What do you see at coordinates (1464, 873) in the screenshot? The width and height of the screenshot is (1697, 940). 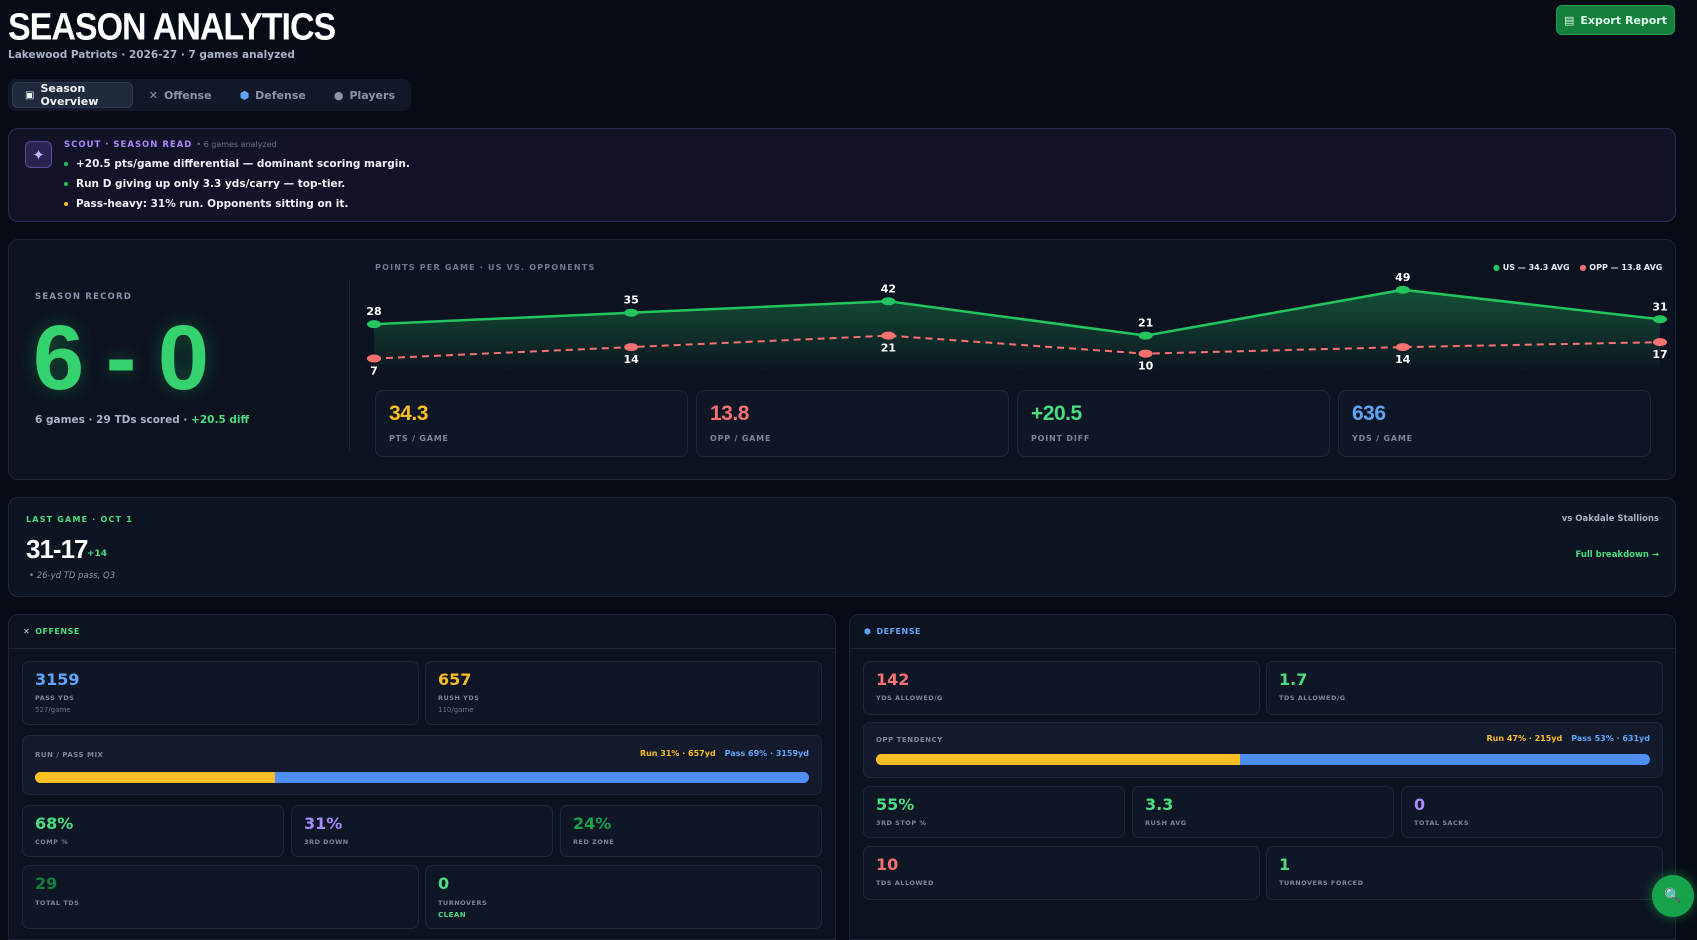 I see `turnovers-forced-card: 1 TURNOVERS FORCED` at bounding box center [1464, 873].